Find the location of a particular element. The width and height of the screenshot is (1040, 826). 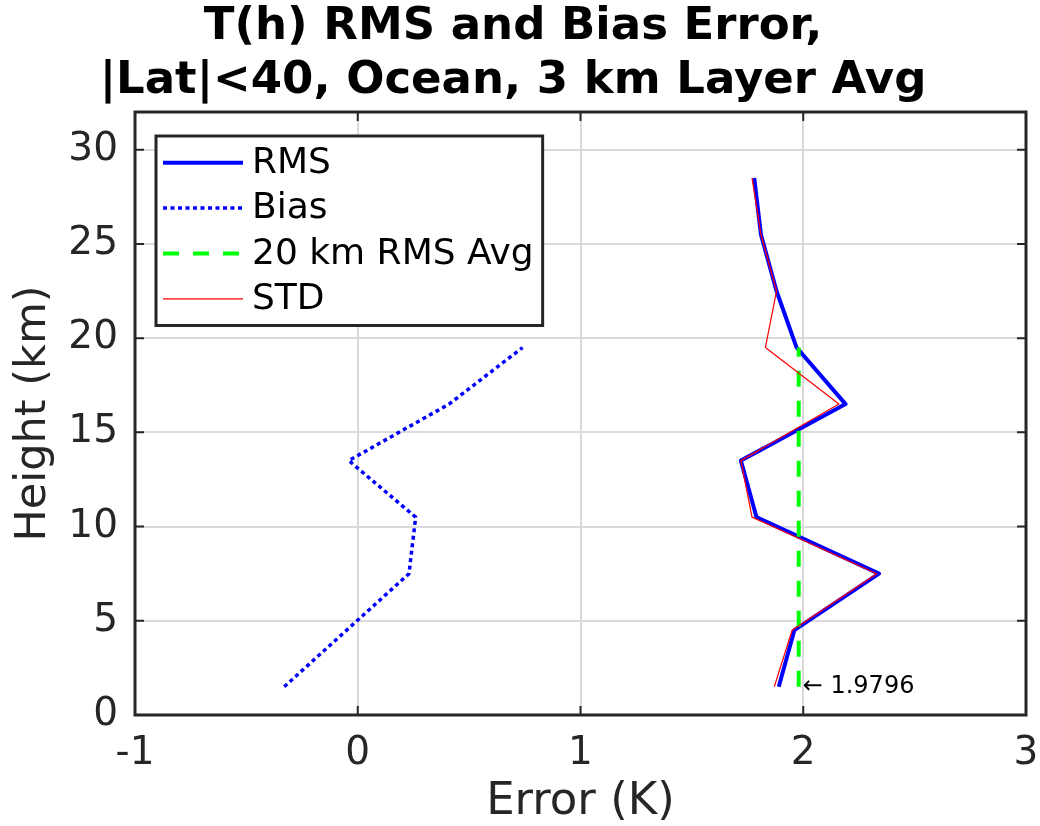

y-tick-label: 20 is located at coordinates (93, 335).